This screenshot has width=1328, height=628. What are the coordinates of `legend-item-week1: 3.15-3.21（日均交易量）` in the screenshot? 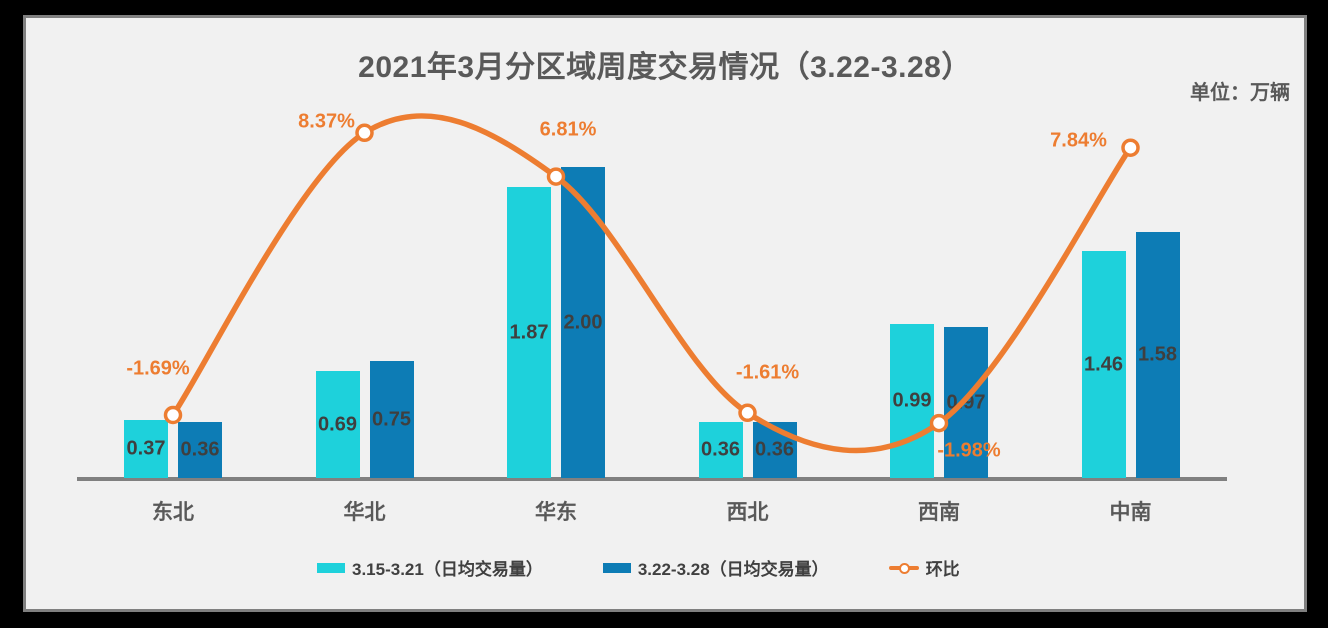 It's located at (430, 567).